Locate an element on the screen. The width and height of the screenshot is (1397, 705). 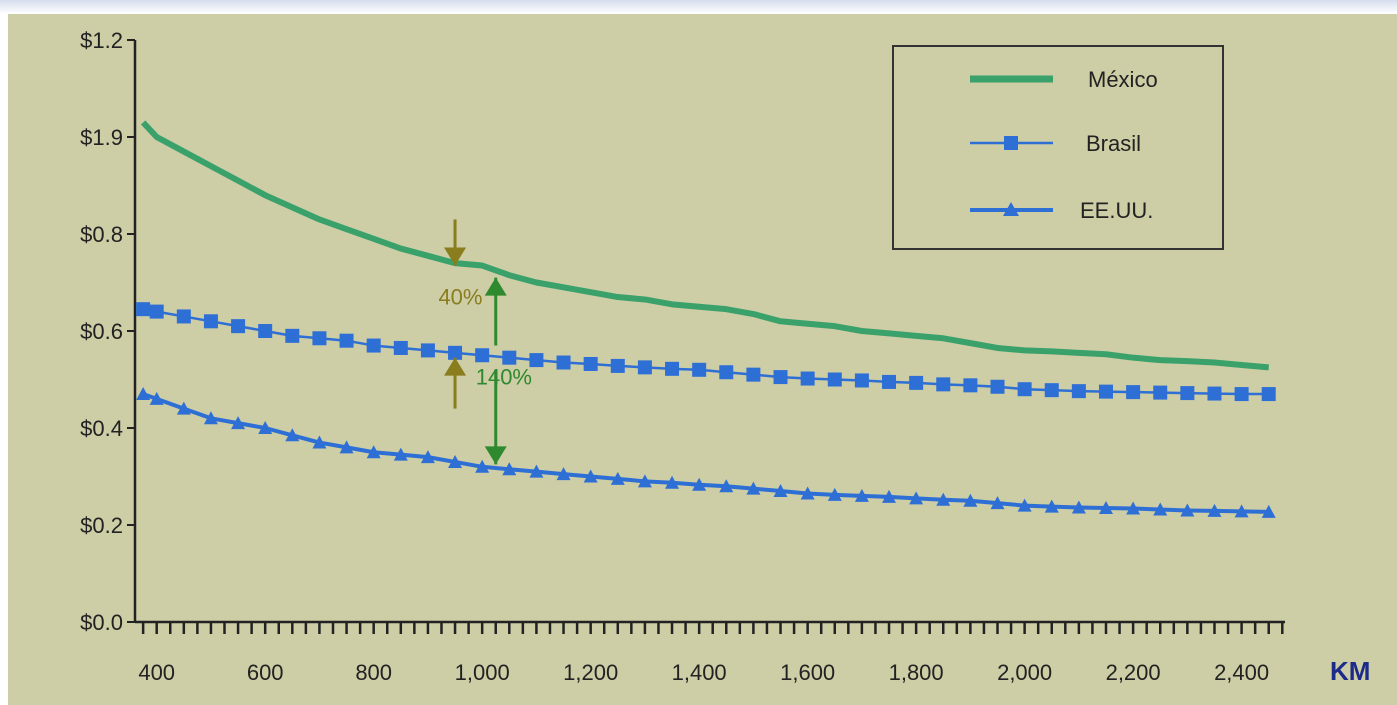
y-tick-label: $0.2 is located at coordinates (101, 525).